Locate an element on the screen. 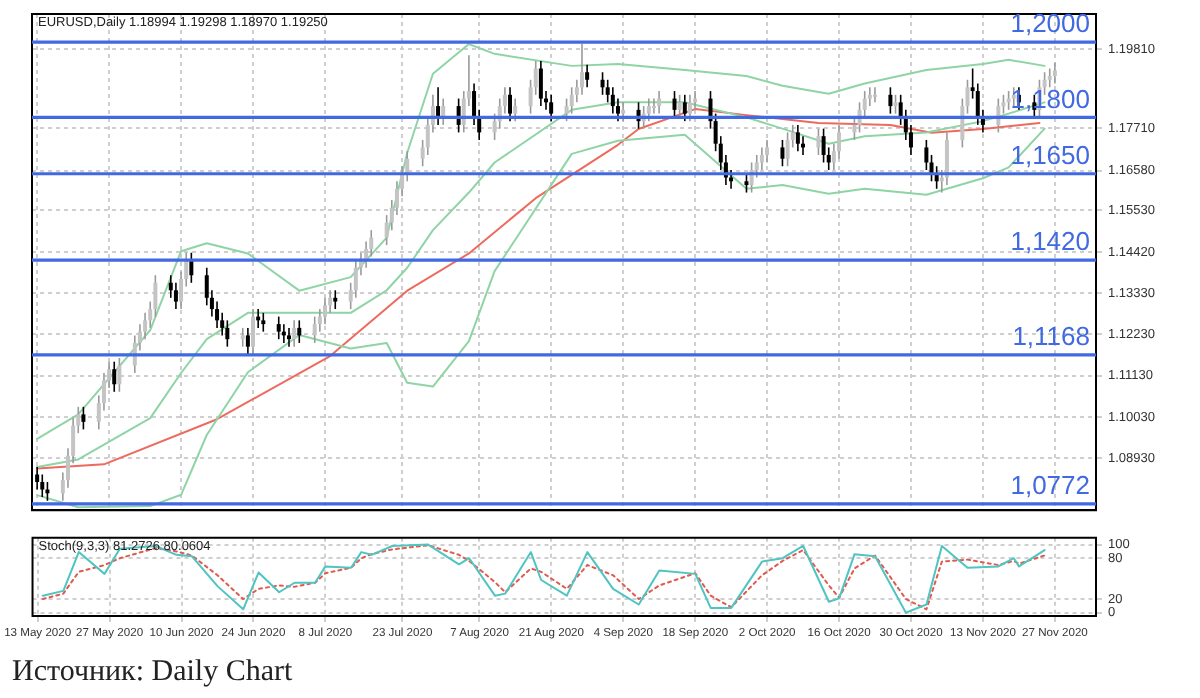 The image size is (1200, 698). ref-line-label: 1,1420 is located at coordinates (1050, 241).